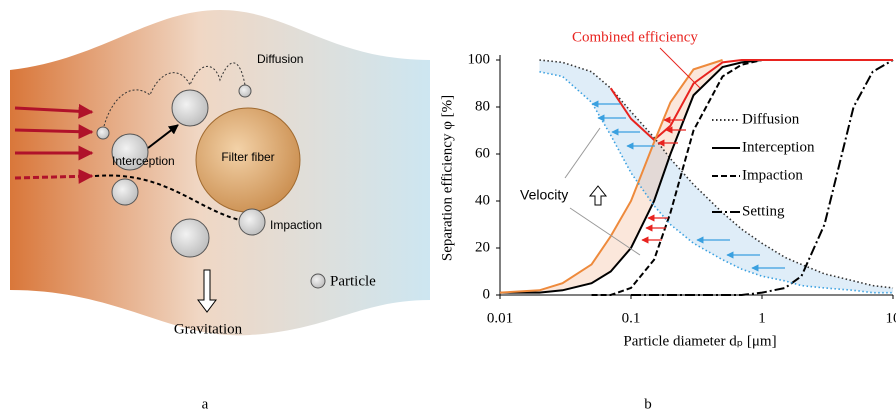 The width and height of the screenshot is (896, 415). Describe the element at coordinates (163, 136) in the screenshot. I see `interception-arrow` at that location.